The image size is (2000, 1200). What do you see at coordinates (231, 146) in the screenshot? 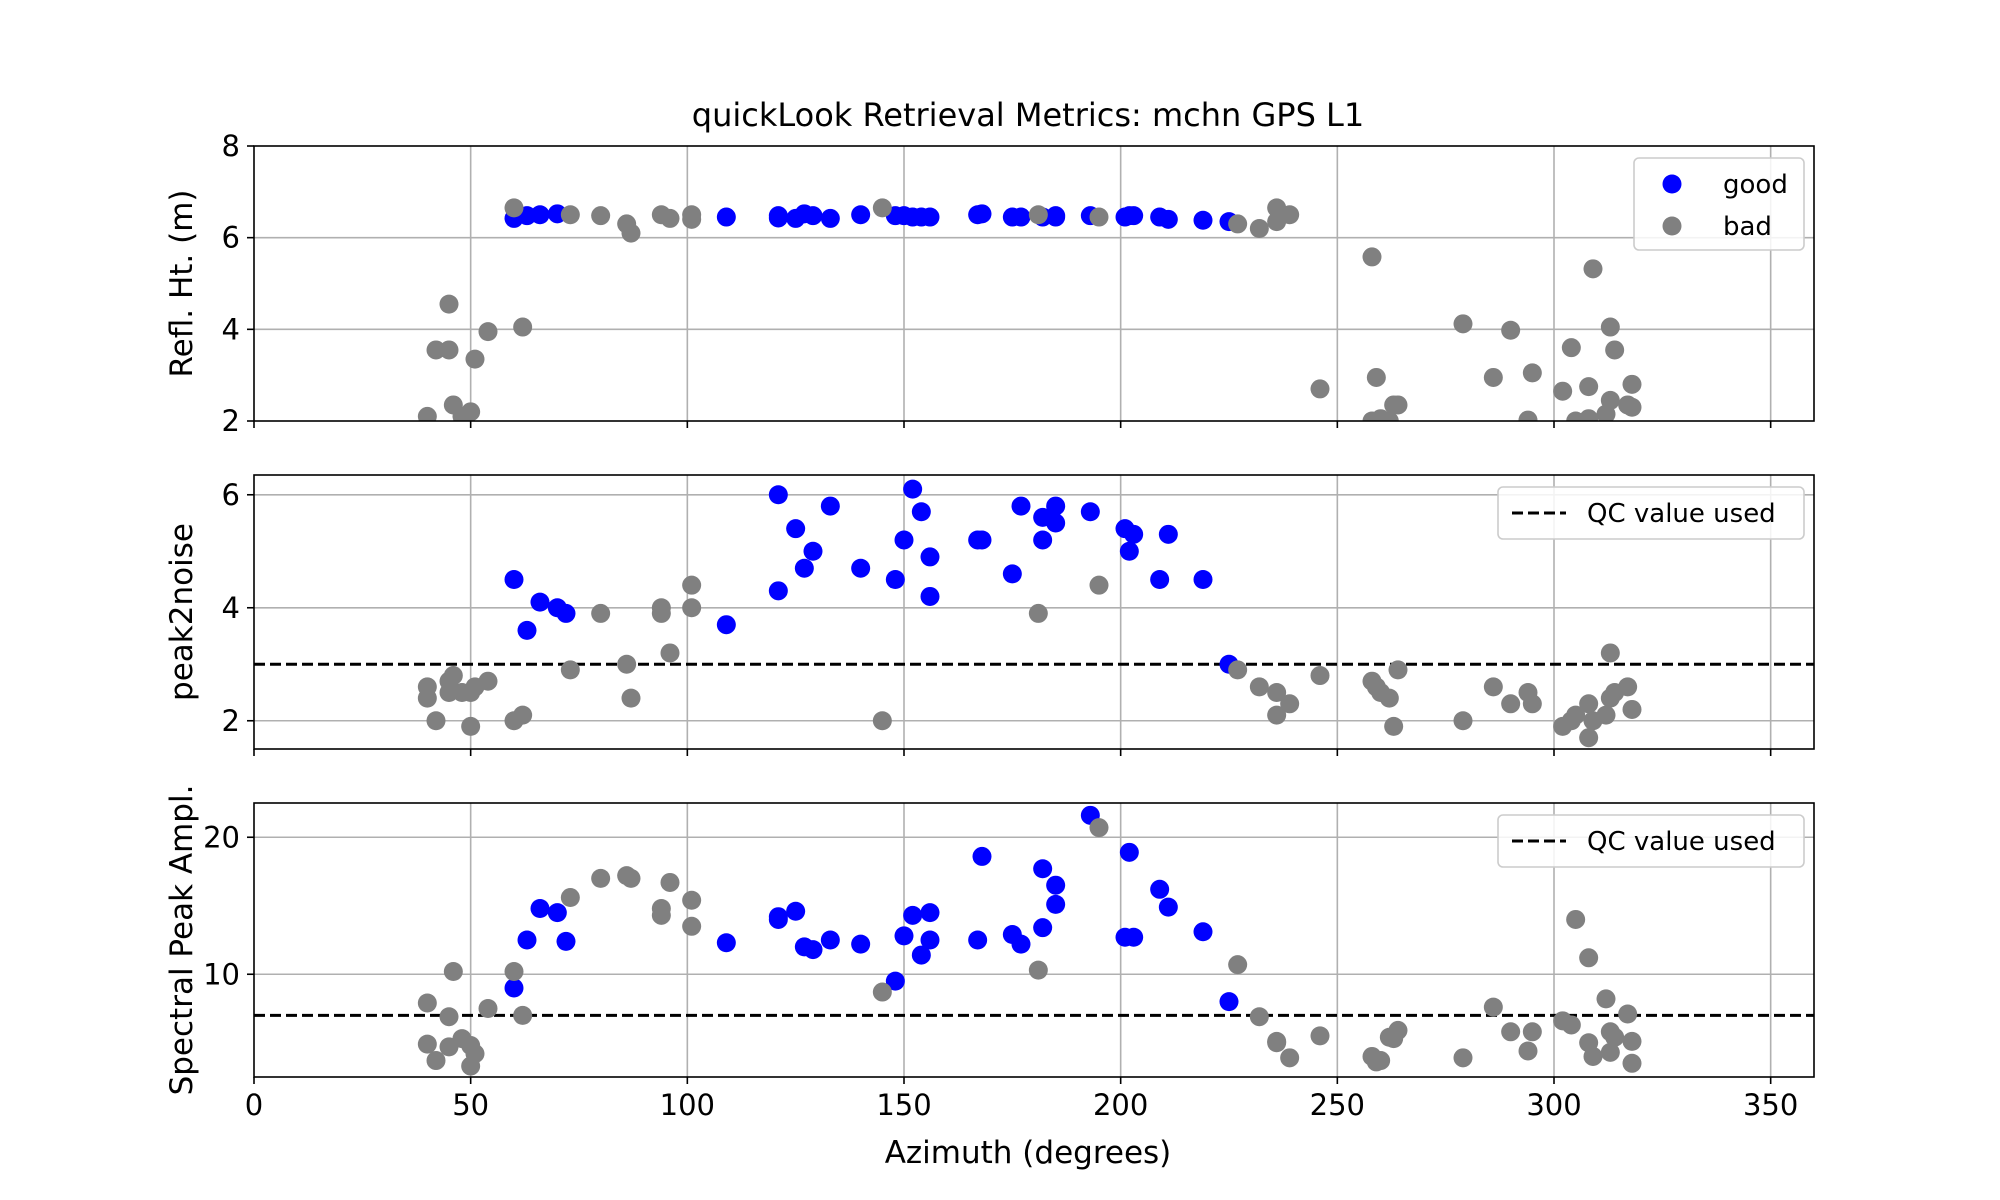
I see `y-tick-label: 8` at bounding box center [231, 146].